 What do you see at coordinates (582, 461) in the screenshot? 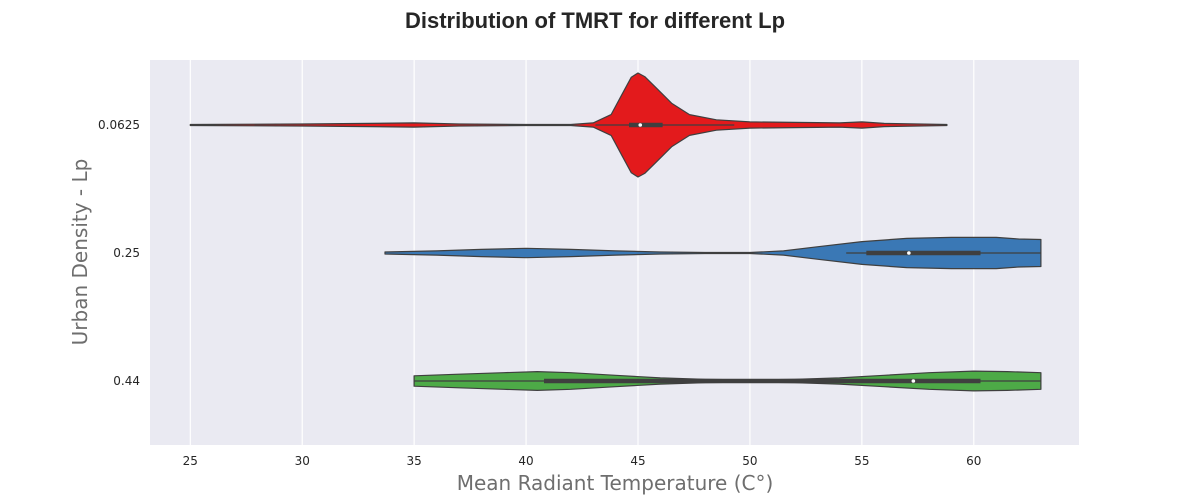
I see `x-axis-ticks: 25 30 35 40 45 50 55 60` at bounding box center [582, 461].